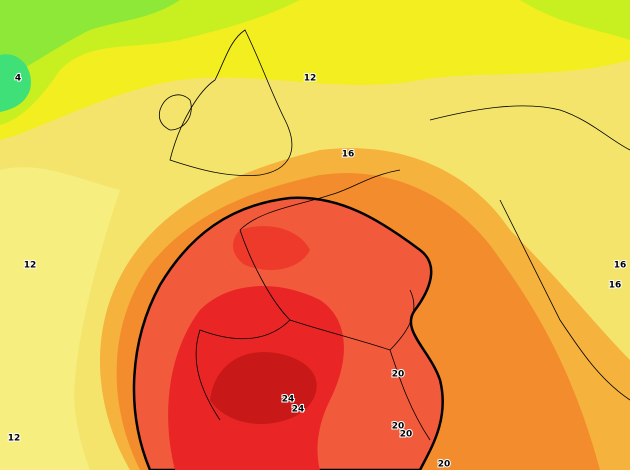 The height and width of the screenshot is (470, 630). What do you see at coordinates (60, 318) in the screenshot?
I see `field-pale` at bounding box center [60, 318].